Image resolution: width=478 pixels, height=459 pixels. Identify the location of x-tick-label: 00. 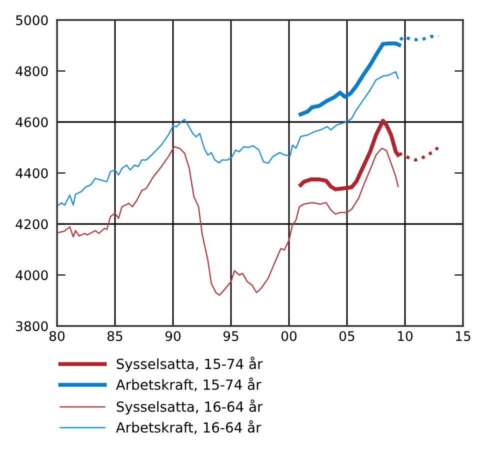
(289, 336).